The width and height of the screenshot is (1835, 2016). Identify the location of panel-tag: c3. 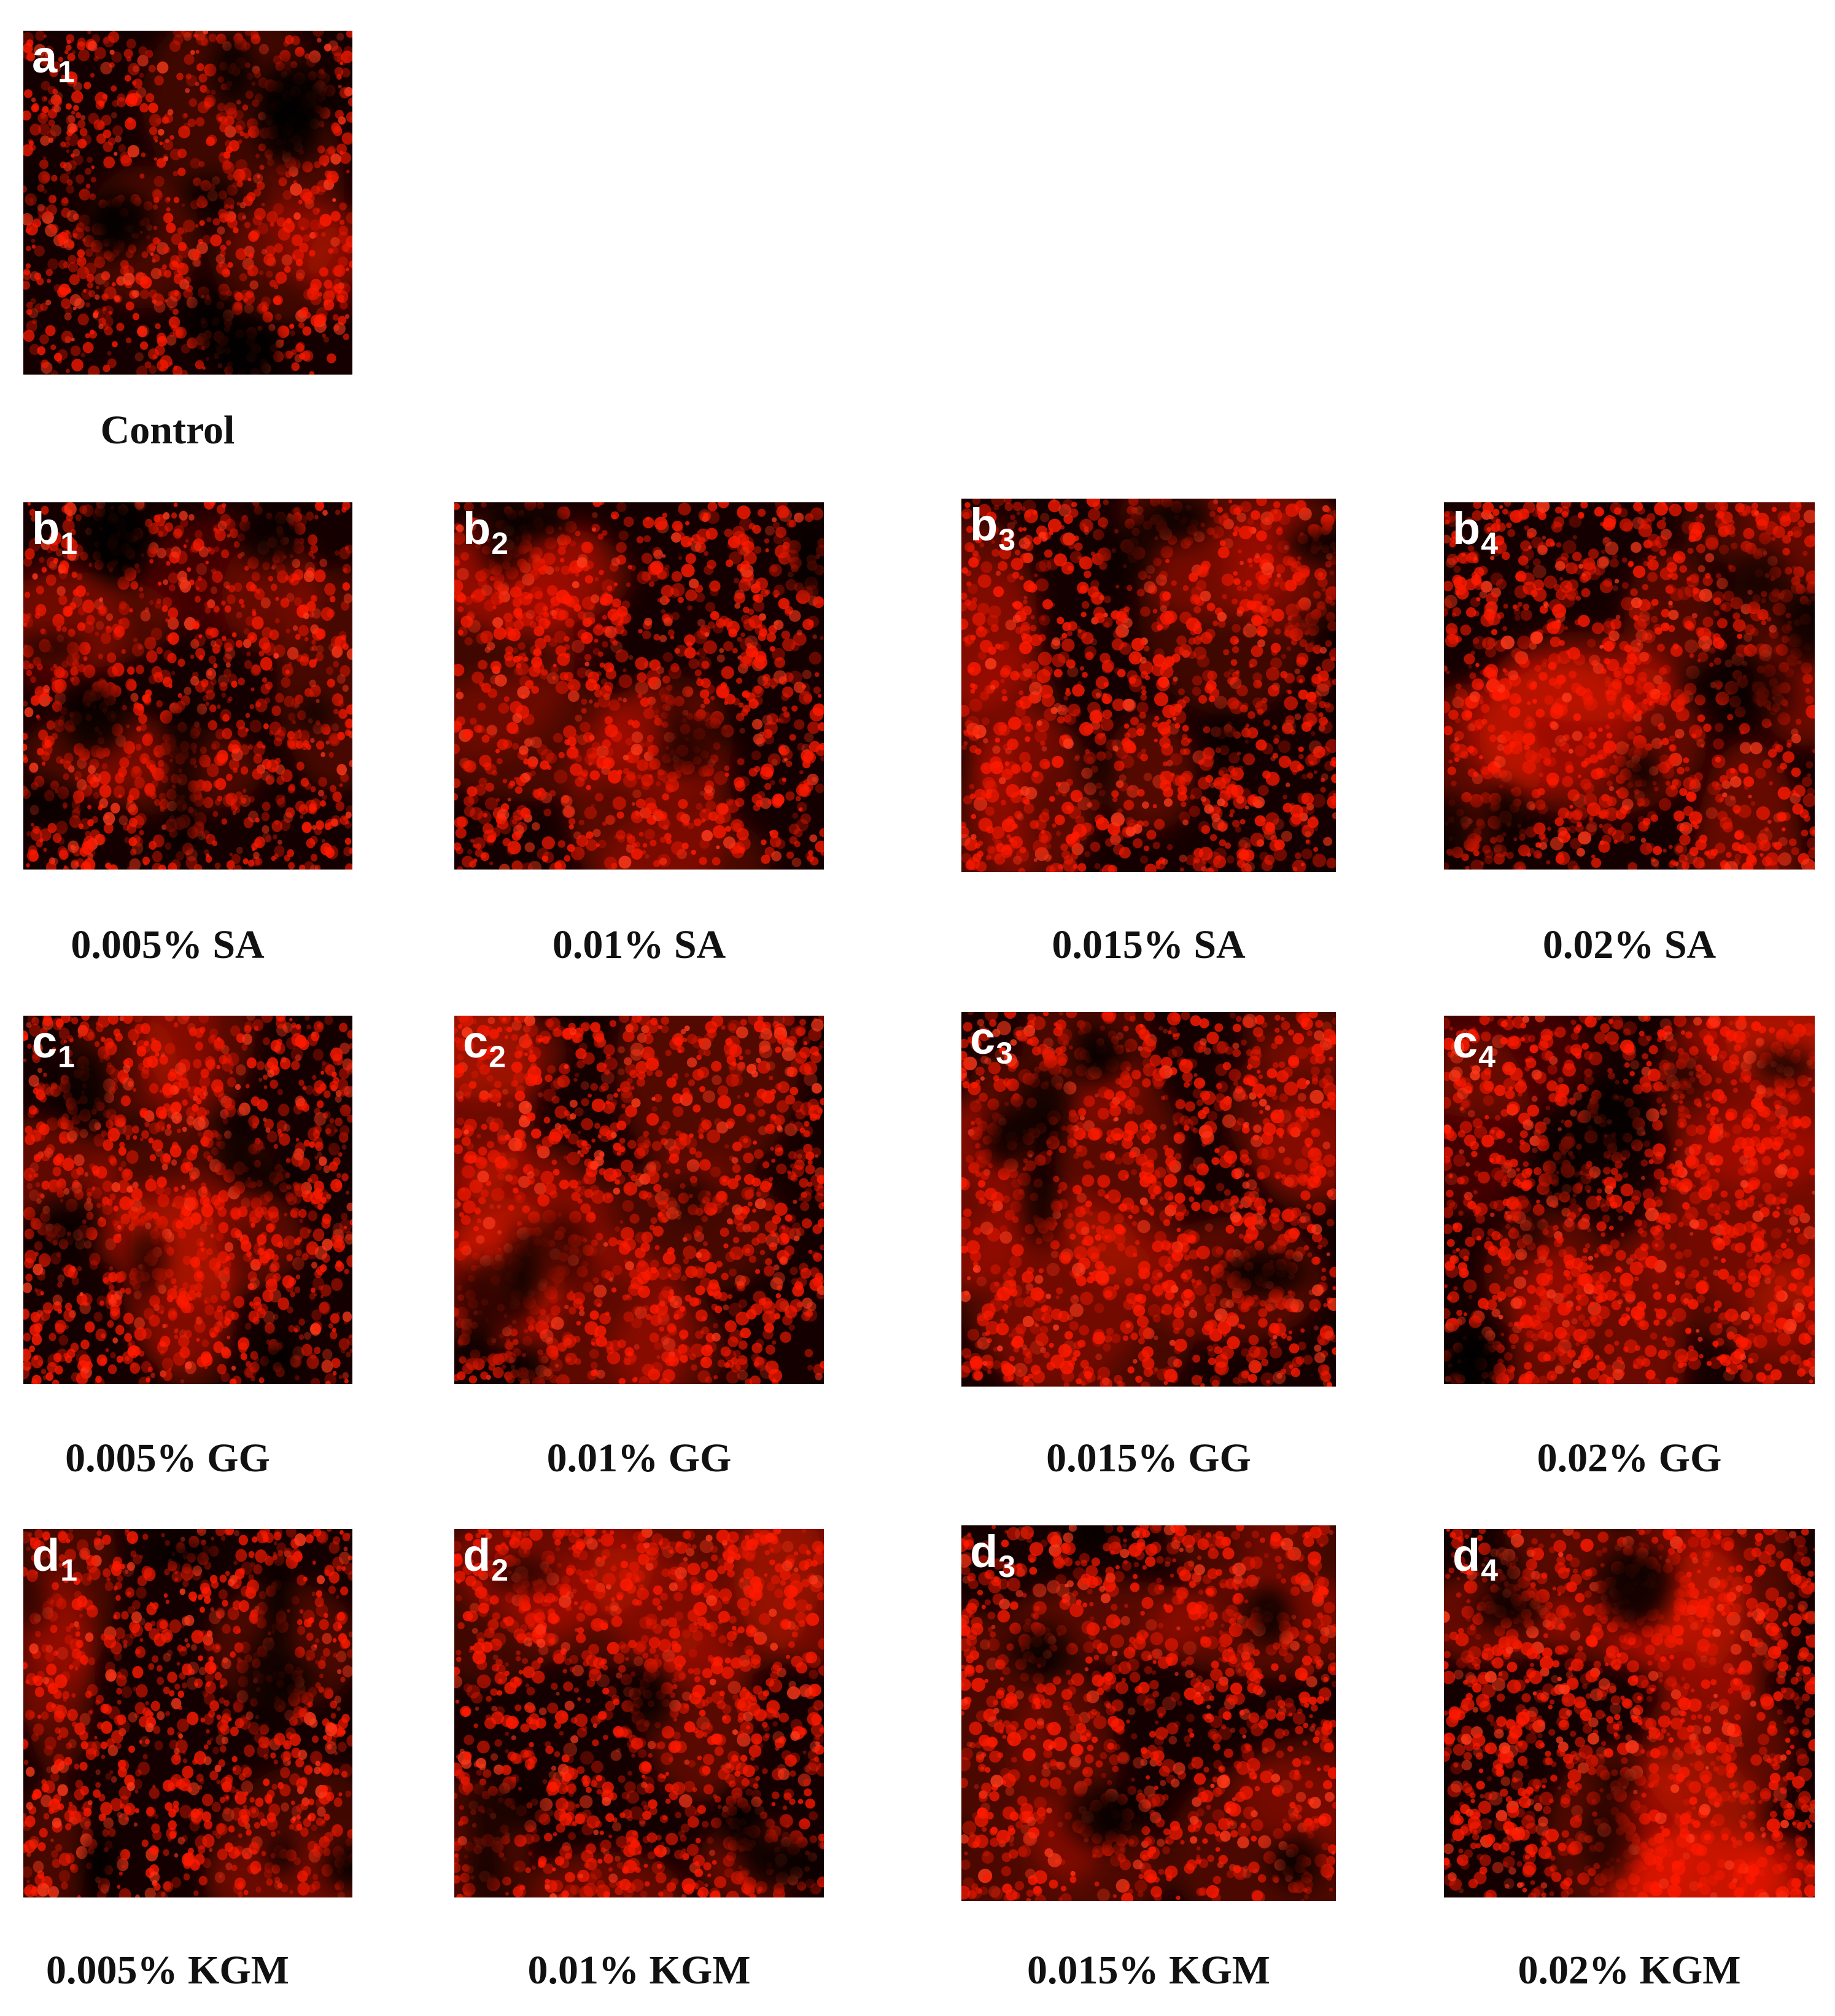
(991, 1041).